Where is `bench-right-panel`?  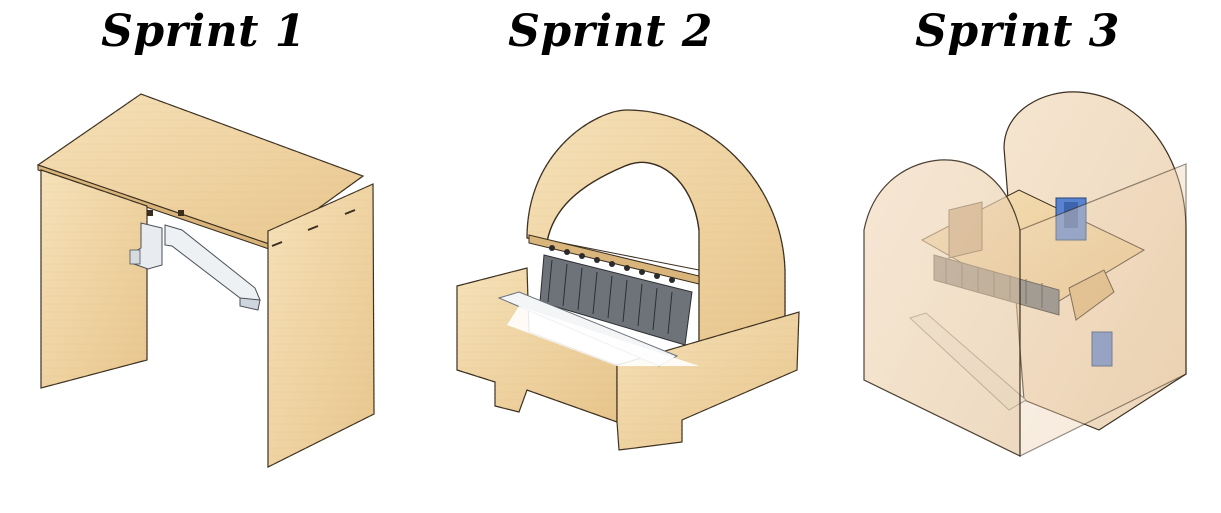 bench-right-panel is located at coordinates (321, 325).